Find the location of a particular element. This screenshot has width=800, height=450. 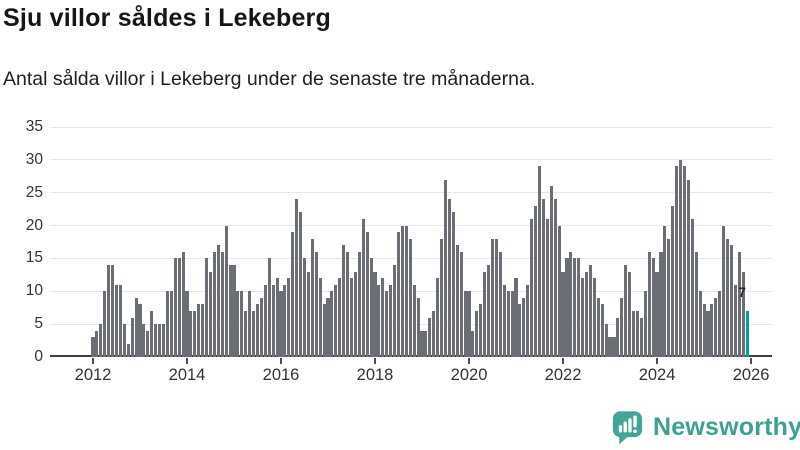

y-tick-label-5: 5 is located at coordinates (38, 324).